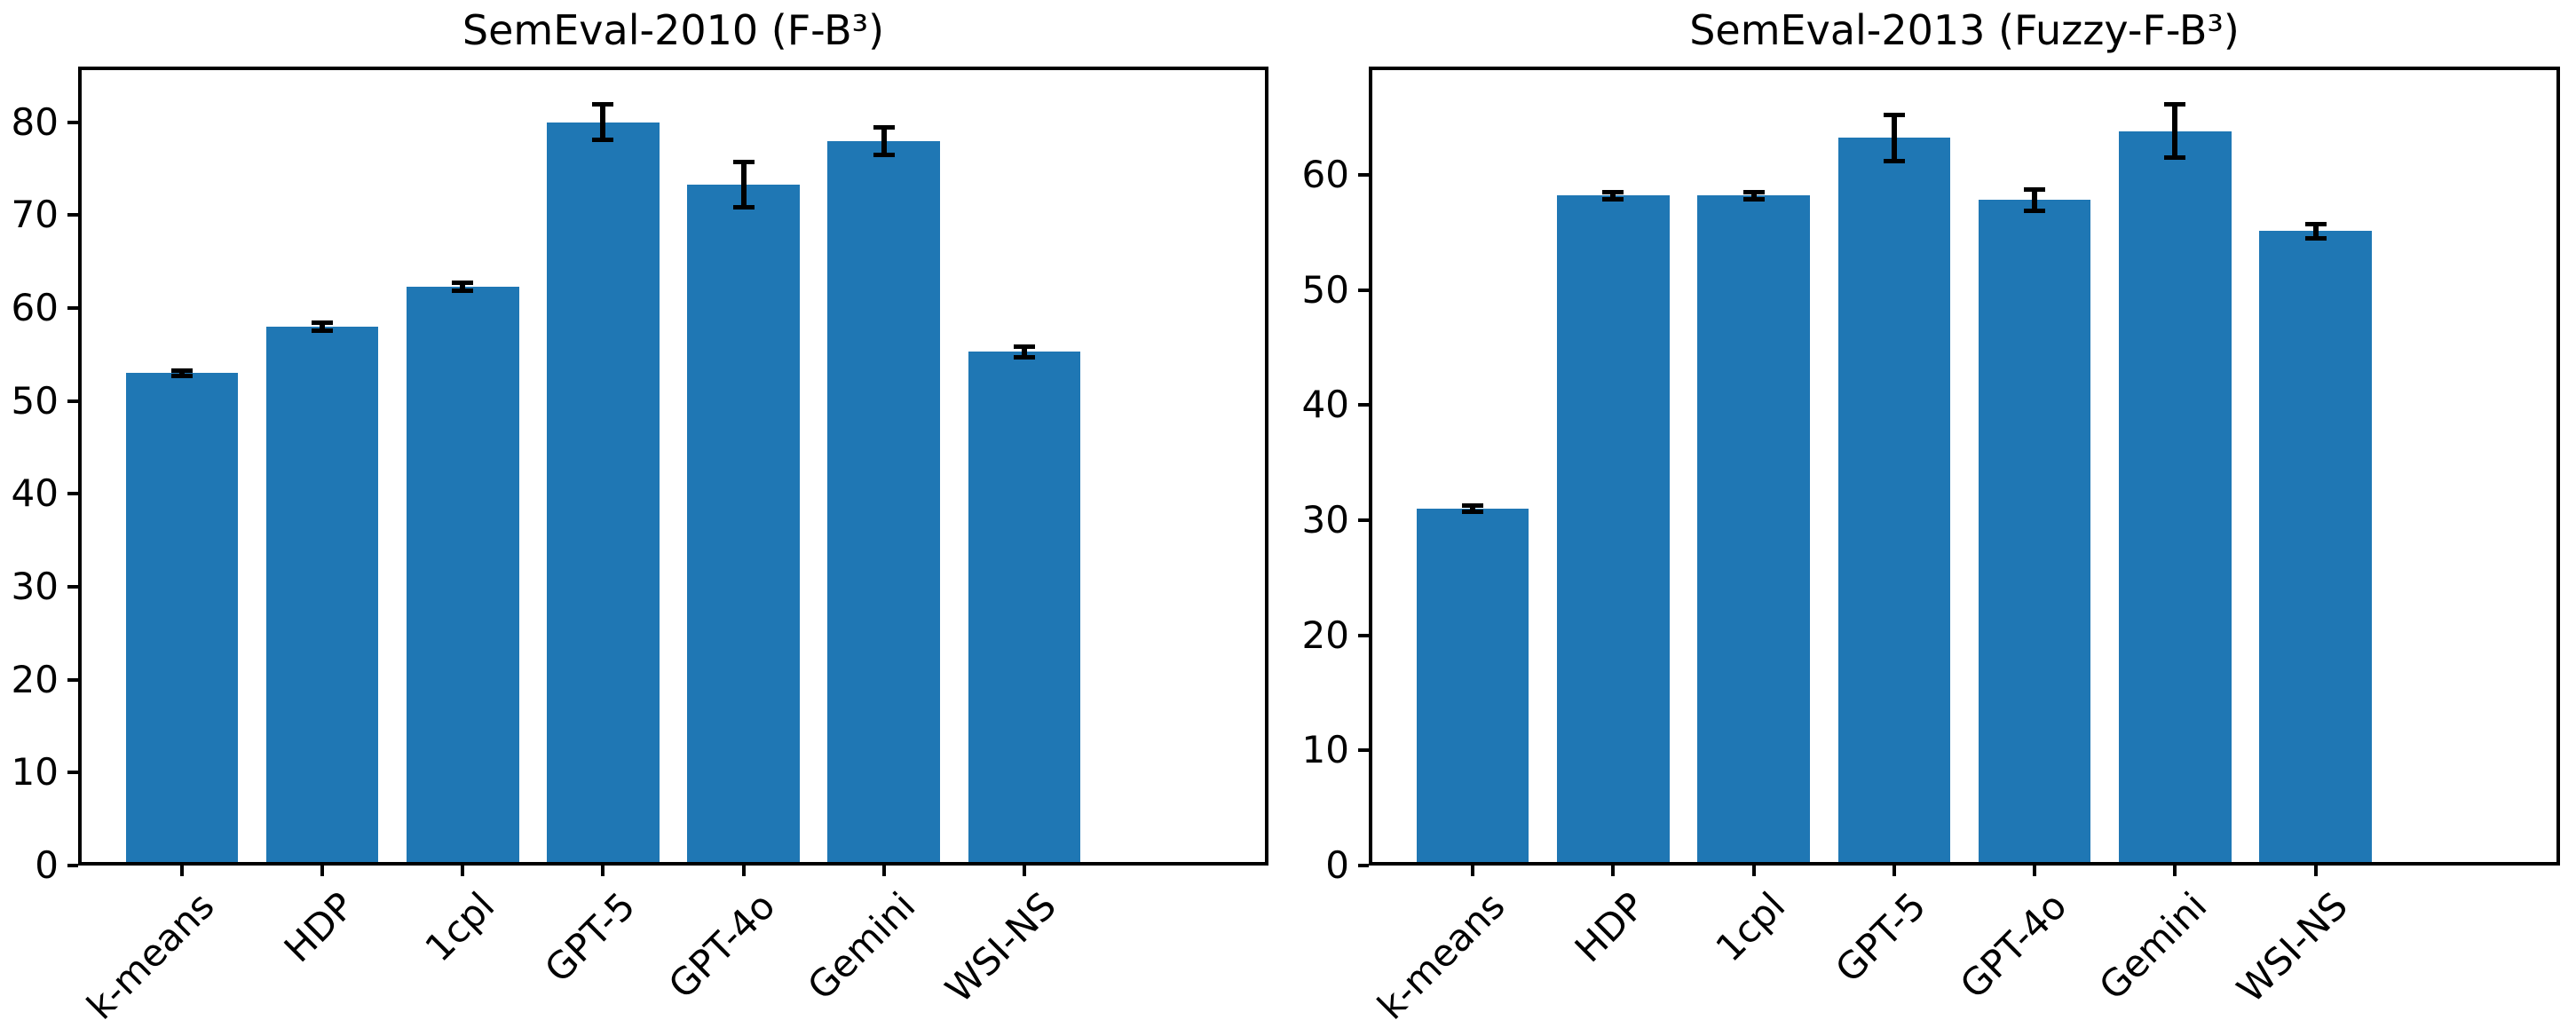 This screenshot has width=2576, height=1020. What do you see at coordinates (884, 127) in the screenshot?
I see `error-cap-top-Gemini` at bounding box center [884, 127].